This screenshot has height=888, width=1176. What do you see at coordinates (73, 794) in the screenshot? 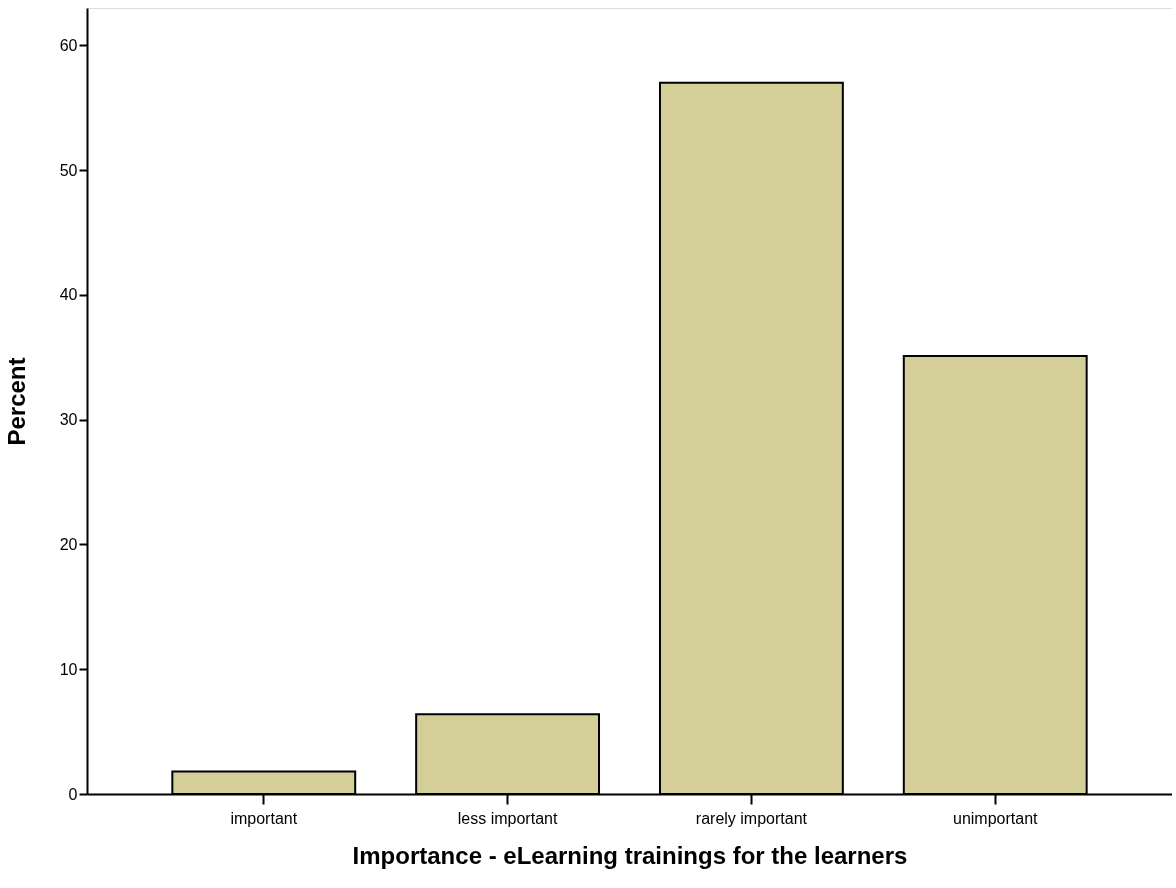
I see `y-tick-label: 0` at bounding box center [73, 794].